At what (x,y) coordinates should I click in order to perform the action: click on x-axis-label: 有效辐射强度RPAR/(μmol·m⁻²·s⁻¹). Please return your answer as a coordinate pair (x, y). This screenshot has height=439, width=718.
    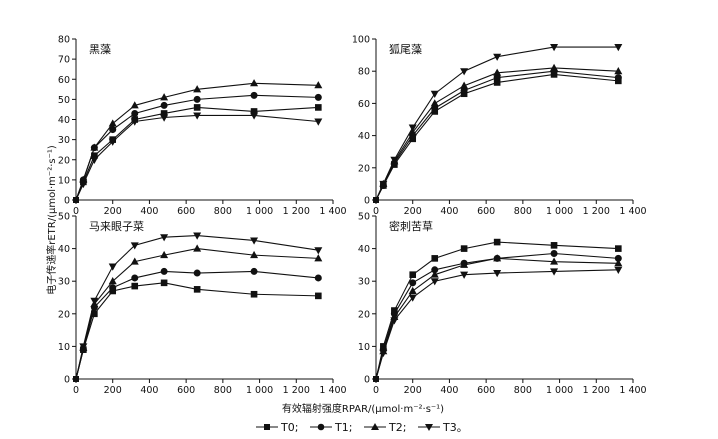
    Looking at the image, I should click on (363, 408).